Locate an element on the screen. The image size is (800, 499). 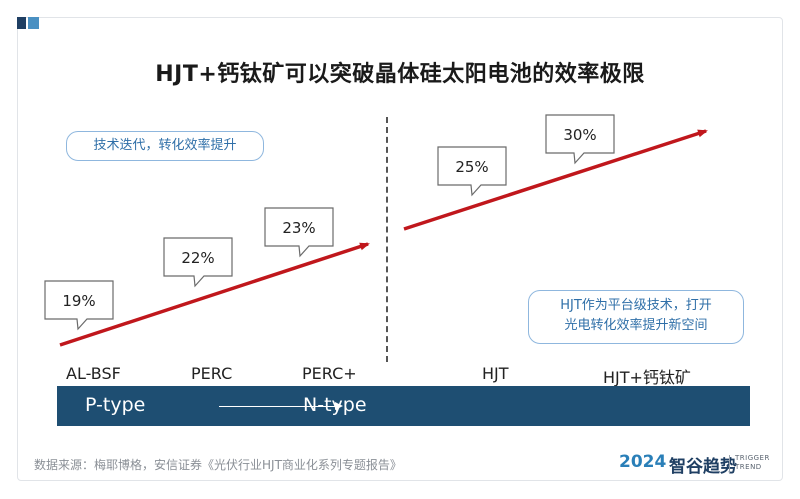
chart-title: HJT+钙钛矿可以突破晶体硅太阳电池的效率极限 is located at coordinates (400, 74).